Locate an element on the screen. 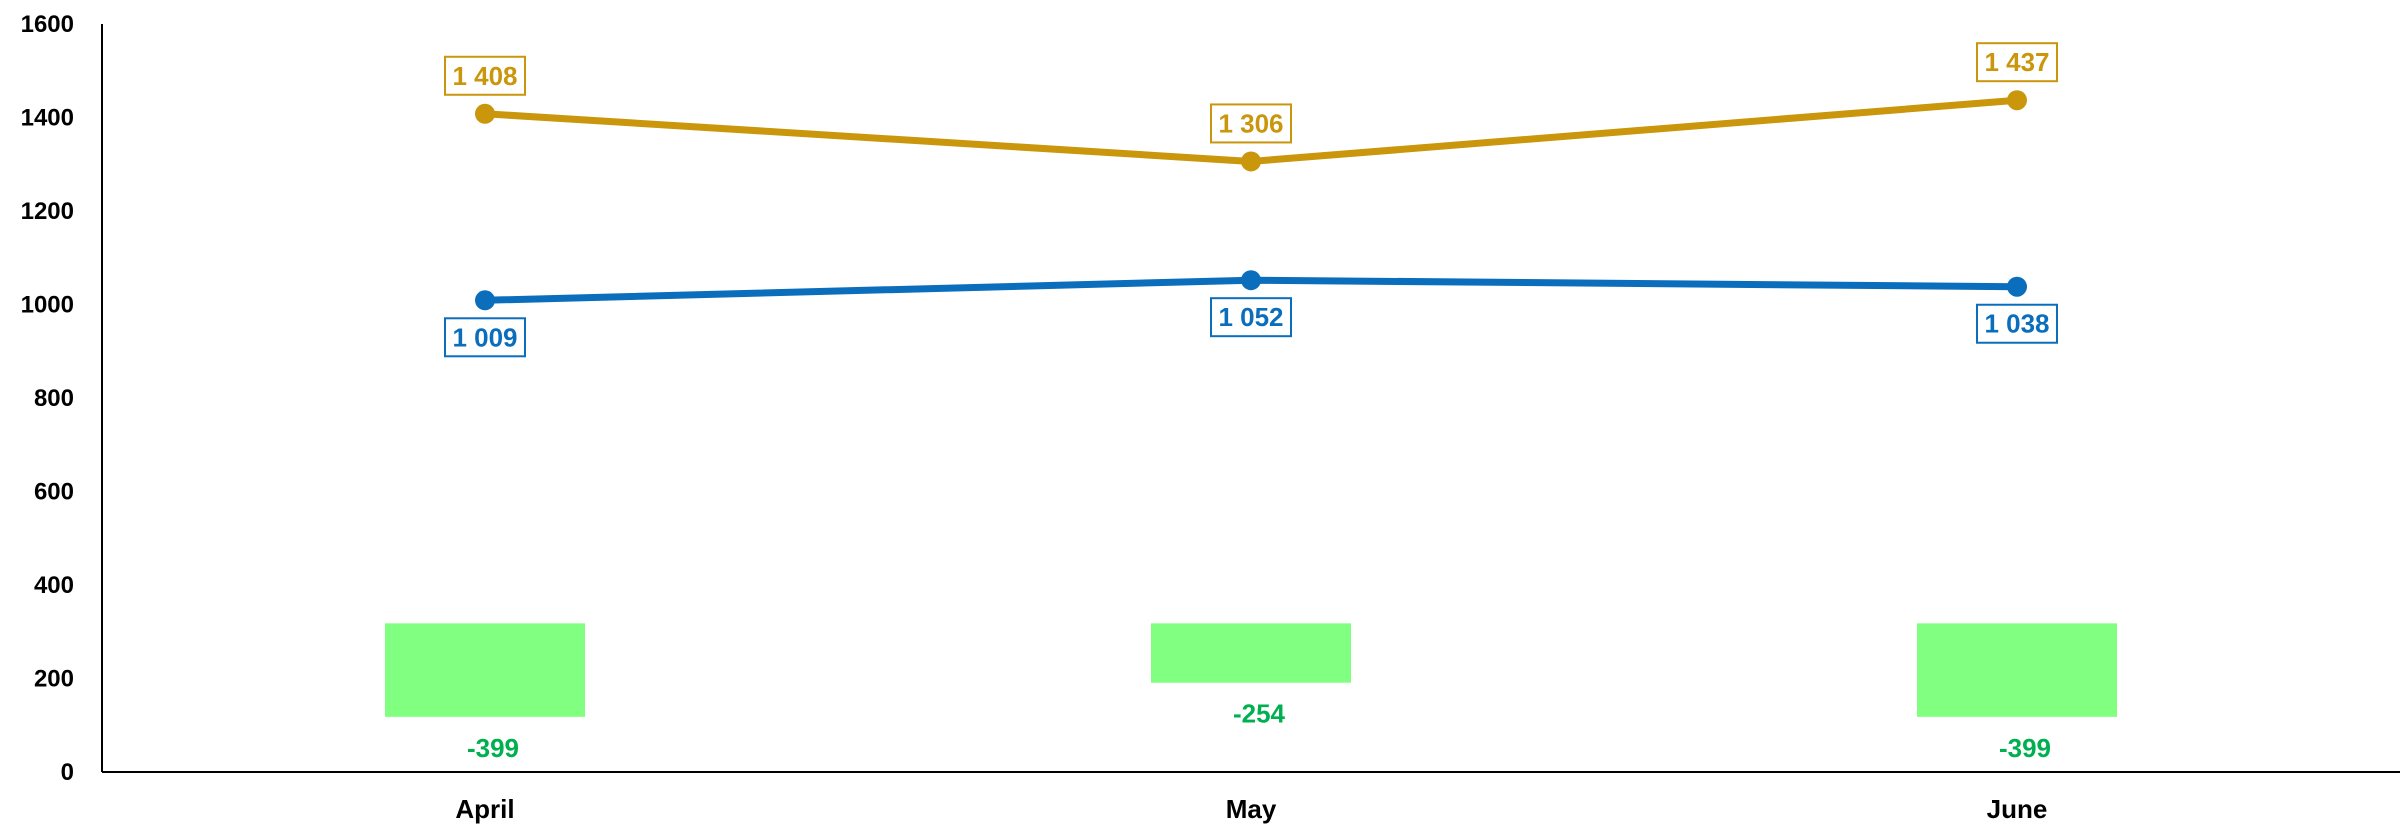  difference-bars is located at coordinates (1251, 670).